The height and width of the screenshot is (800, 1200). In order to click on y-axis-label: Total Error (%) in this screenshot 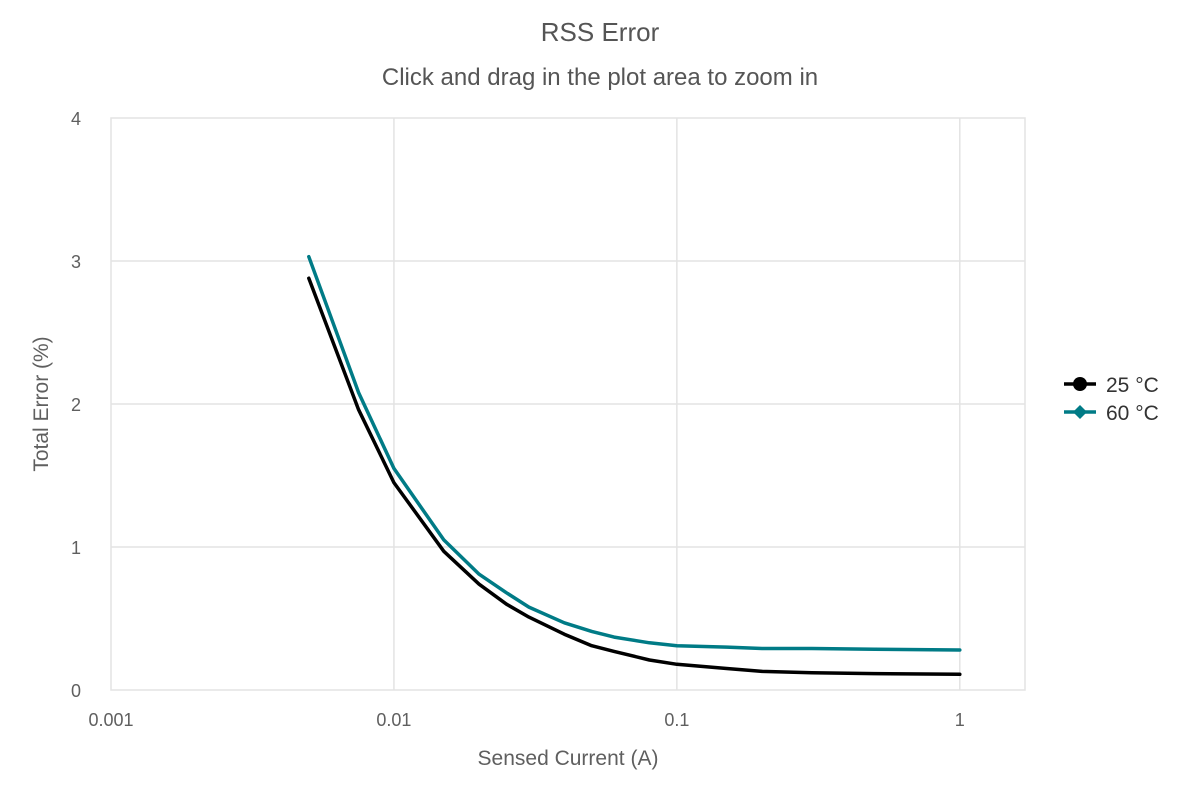, I will do `click(41, 403)`.